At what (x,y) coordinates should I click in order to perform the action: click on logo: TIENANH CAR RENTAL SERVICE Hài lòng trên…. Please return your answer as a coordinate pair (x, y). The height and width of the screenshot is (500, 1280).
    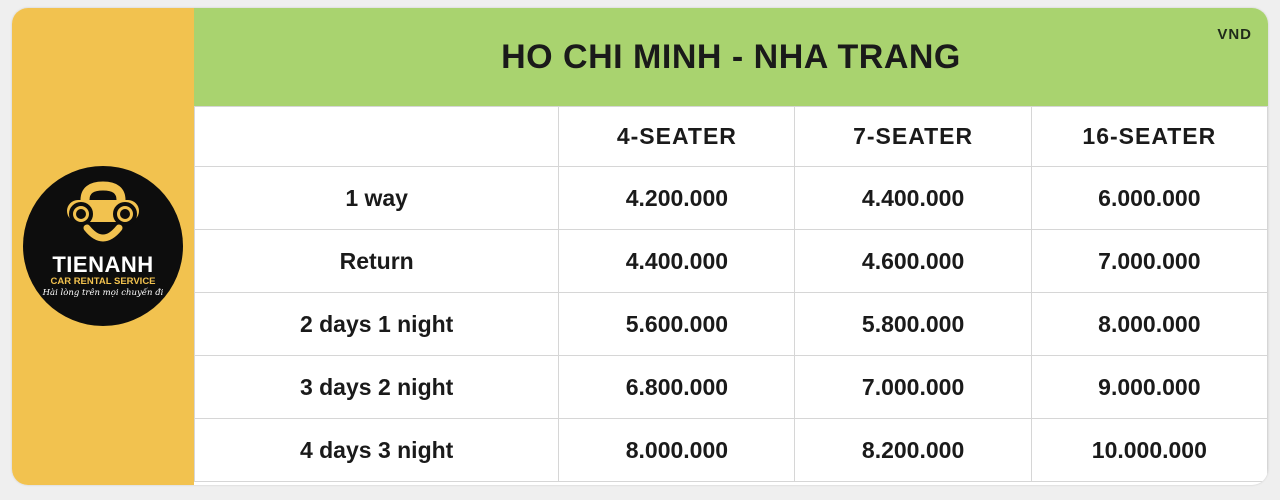
    Looking at the image, I should click on (103, 246).